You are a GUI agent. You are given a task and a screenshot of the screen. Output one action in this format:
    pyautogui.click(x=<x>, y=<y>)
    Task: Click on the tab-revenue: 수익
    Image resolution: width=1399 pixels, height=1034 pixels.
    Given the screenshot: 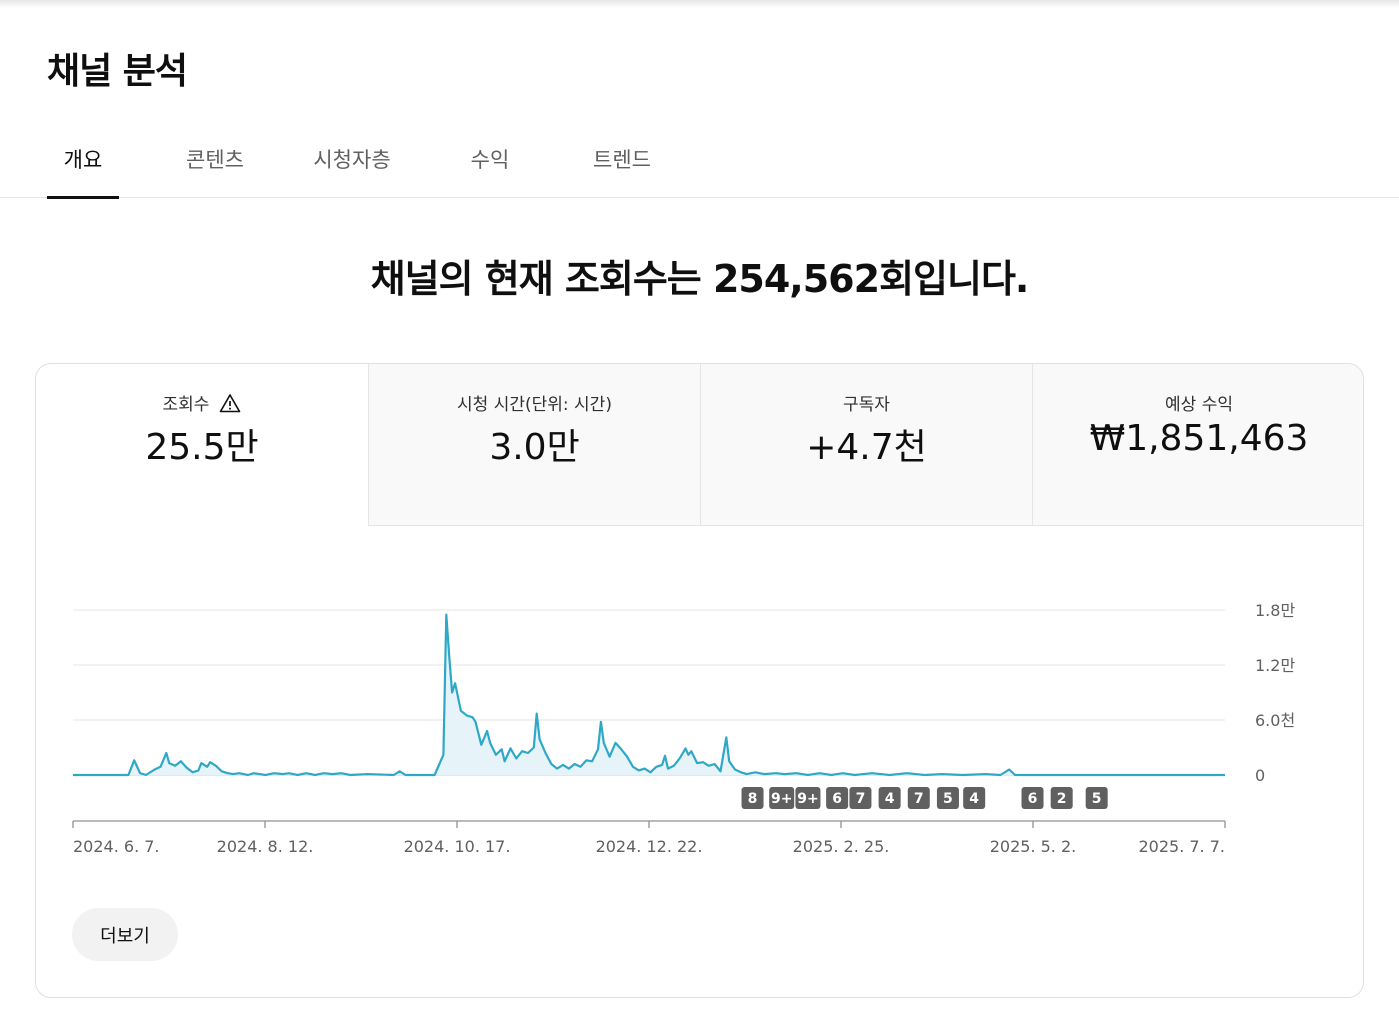 What is the action you would take?
    pyautogui.click(x=490, y=171)
    